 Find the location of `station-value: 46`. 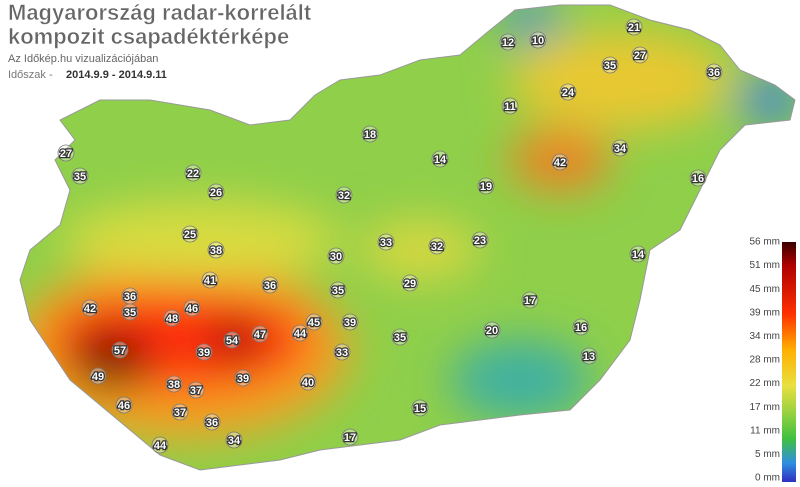

station-value: 46 is located at coordinates (124, 406).